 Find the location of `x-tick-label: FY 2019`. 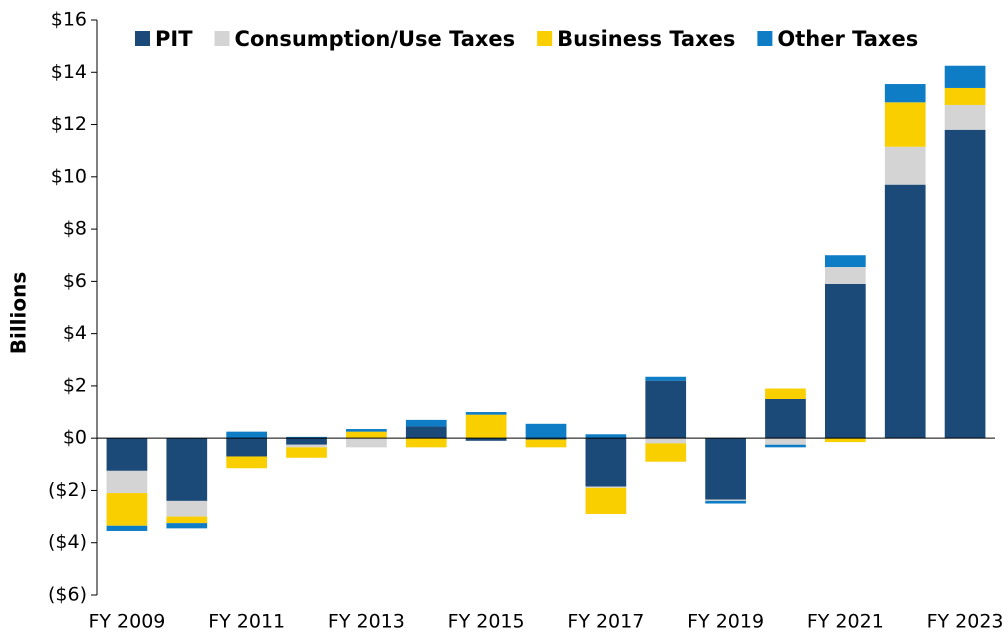

x-tick-label: FY 2019 is located at coordinates (725, 622).